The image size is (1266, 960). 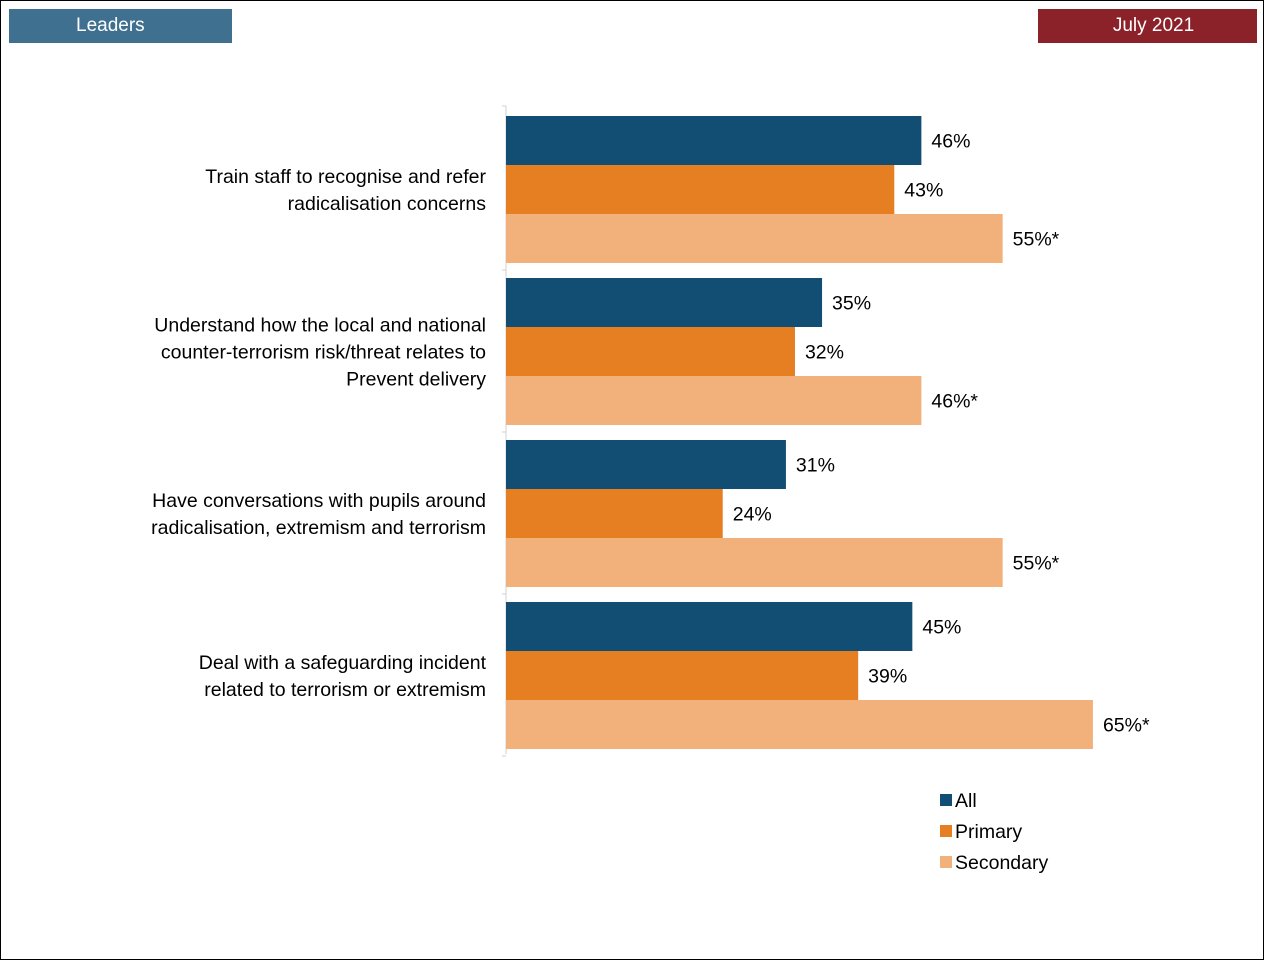 I want to click on data-label: 46%, so click(x=950, y=142).